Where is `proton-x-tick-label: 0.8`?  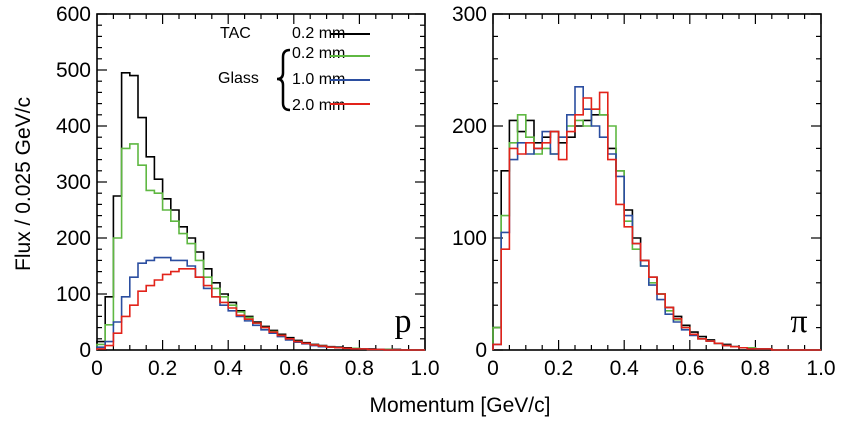 proton-x-tick-label: 0.8 is located at coordinates (359, 368).